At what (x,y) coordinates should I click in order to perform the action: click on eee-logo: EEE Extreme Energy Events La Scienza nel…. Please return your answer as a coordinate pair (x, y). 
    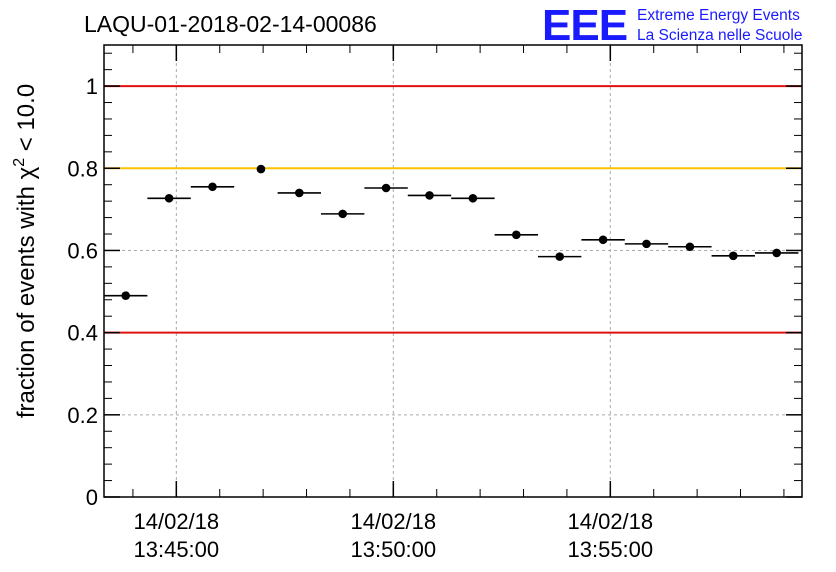
    Looking at the image, I should click on (672, 25).